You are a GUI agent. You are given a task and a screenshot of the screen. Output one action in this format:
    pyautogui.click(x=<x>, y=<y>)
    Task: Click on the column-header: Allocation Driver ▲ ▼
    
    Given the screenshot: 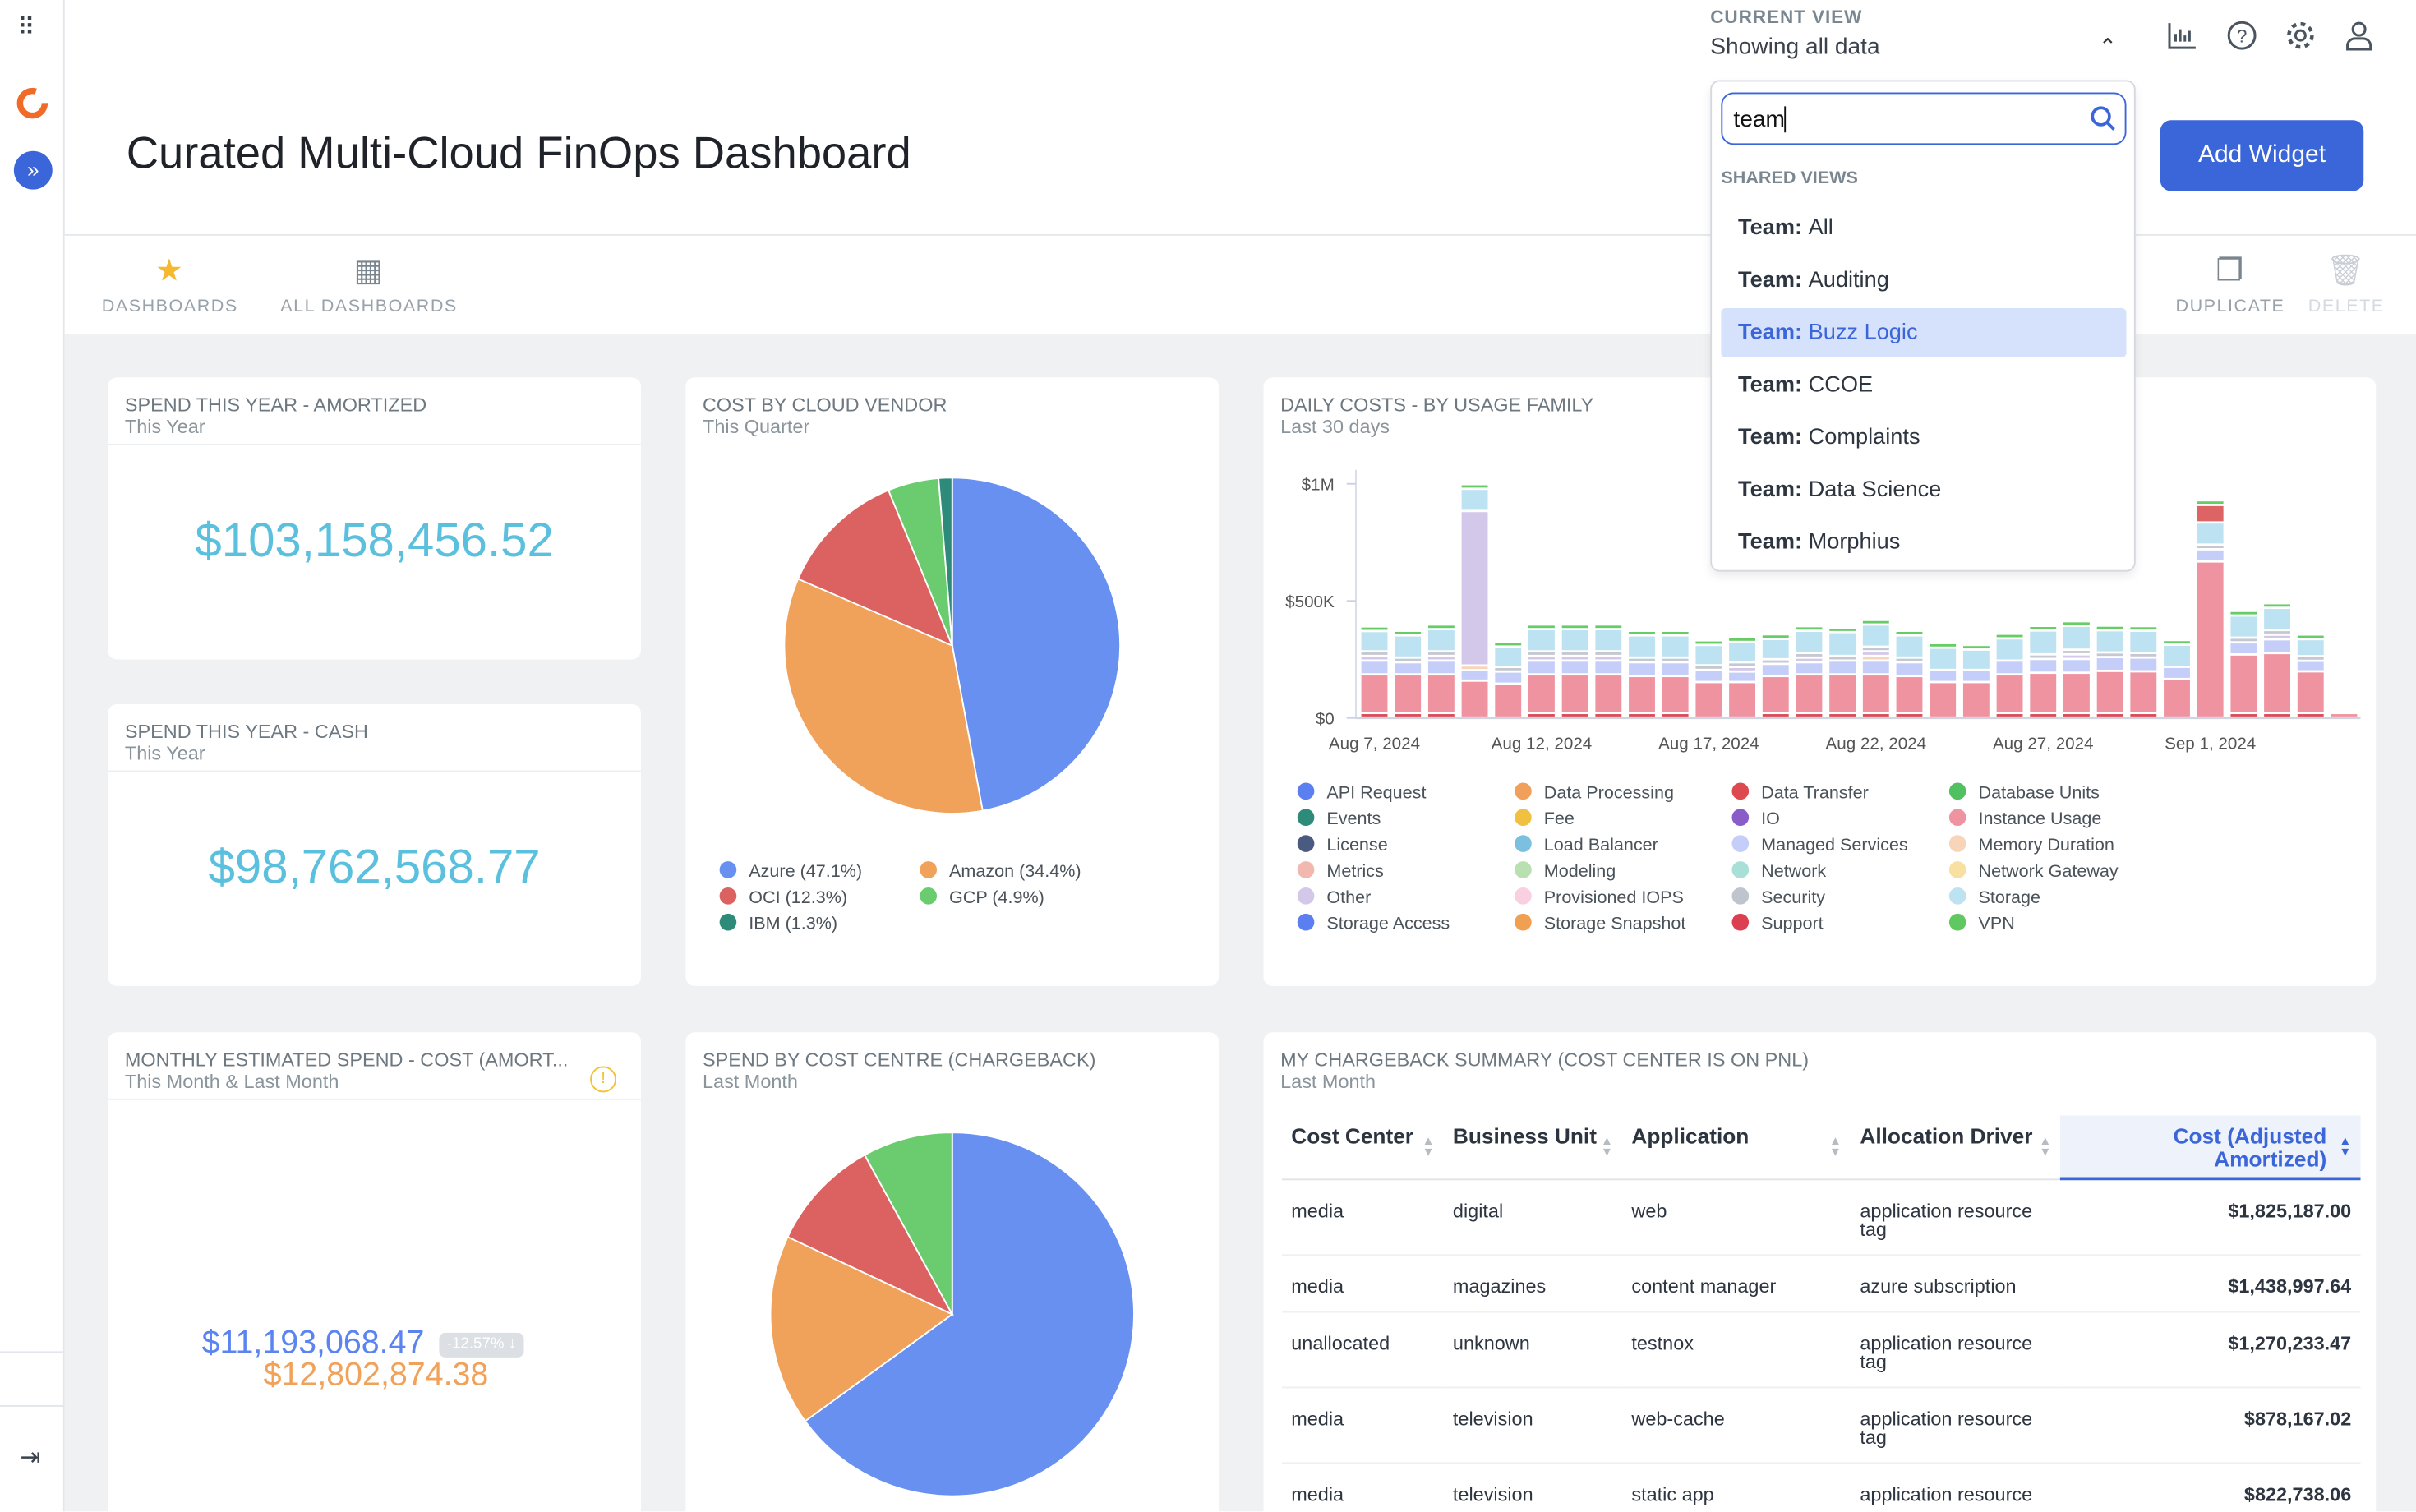 What is the action you would take?
    pyautogui.click(x=1956, y=1148)
    